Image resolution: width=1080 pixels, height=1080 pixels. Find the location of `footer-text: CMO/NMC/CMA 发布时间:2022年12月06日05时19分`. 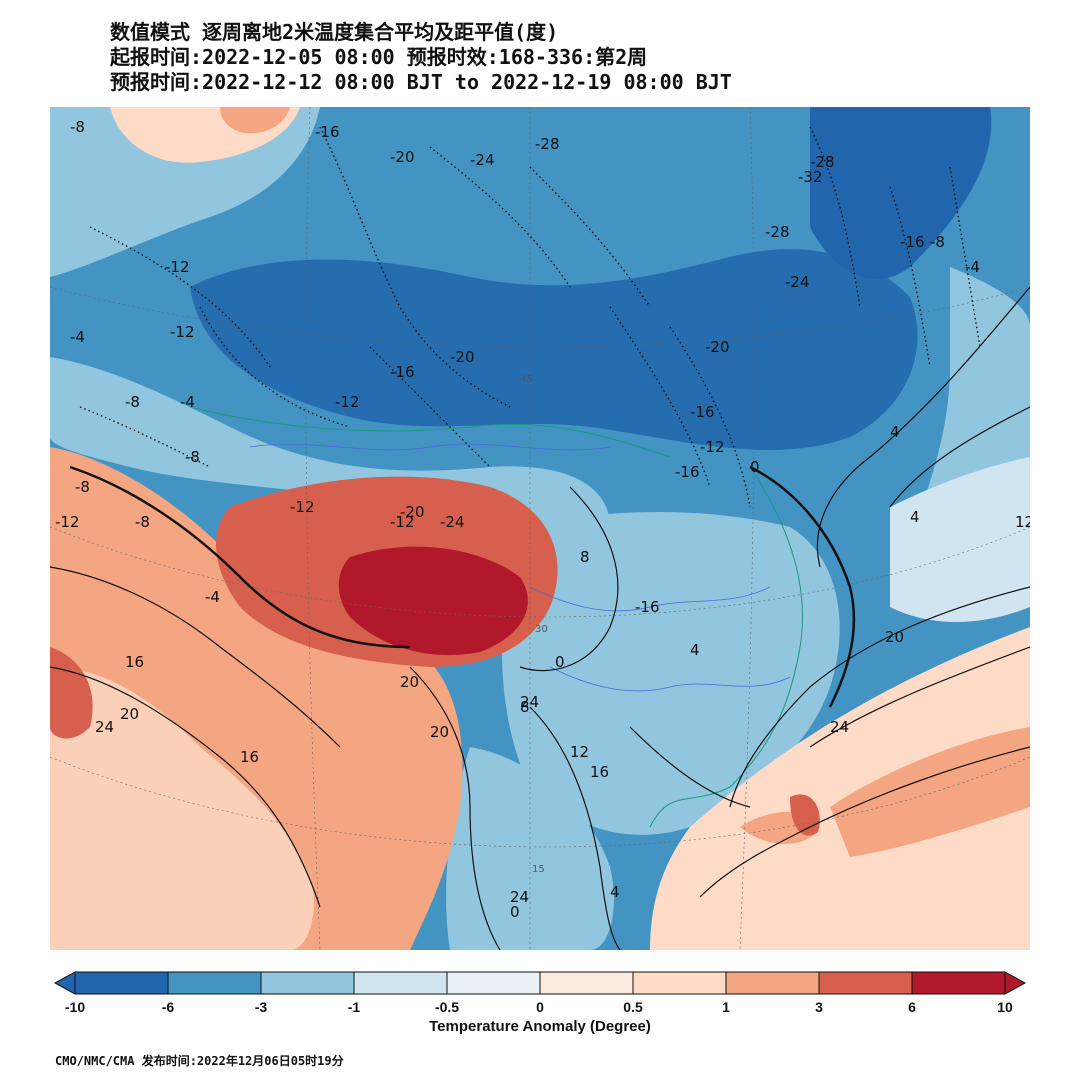

footer-text: CMO/NMC/CMA 发布时间:2022年12月06日05时19分 is located at coordinates (199, 1061).